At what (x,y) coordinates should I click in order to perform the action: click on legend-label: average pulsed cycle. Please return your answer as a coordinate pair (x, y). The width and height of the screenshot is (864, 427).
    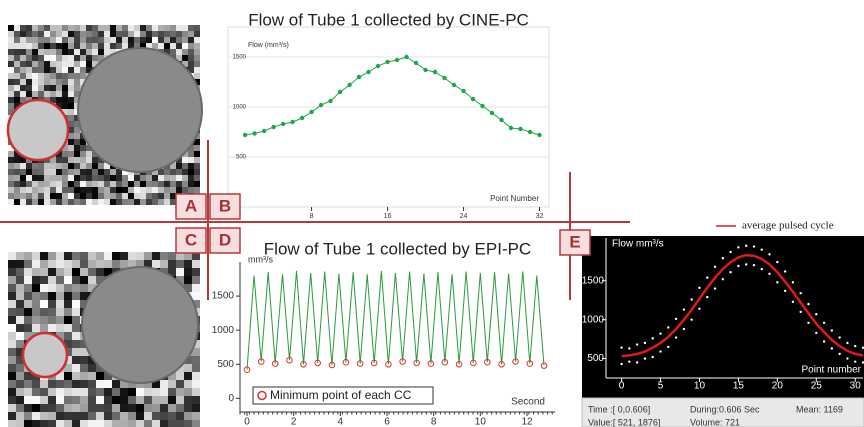
    Looking at the image, I should click on (788, 226).